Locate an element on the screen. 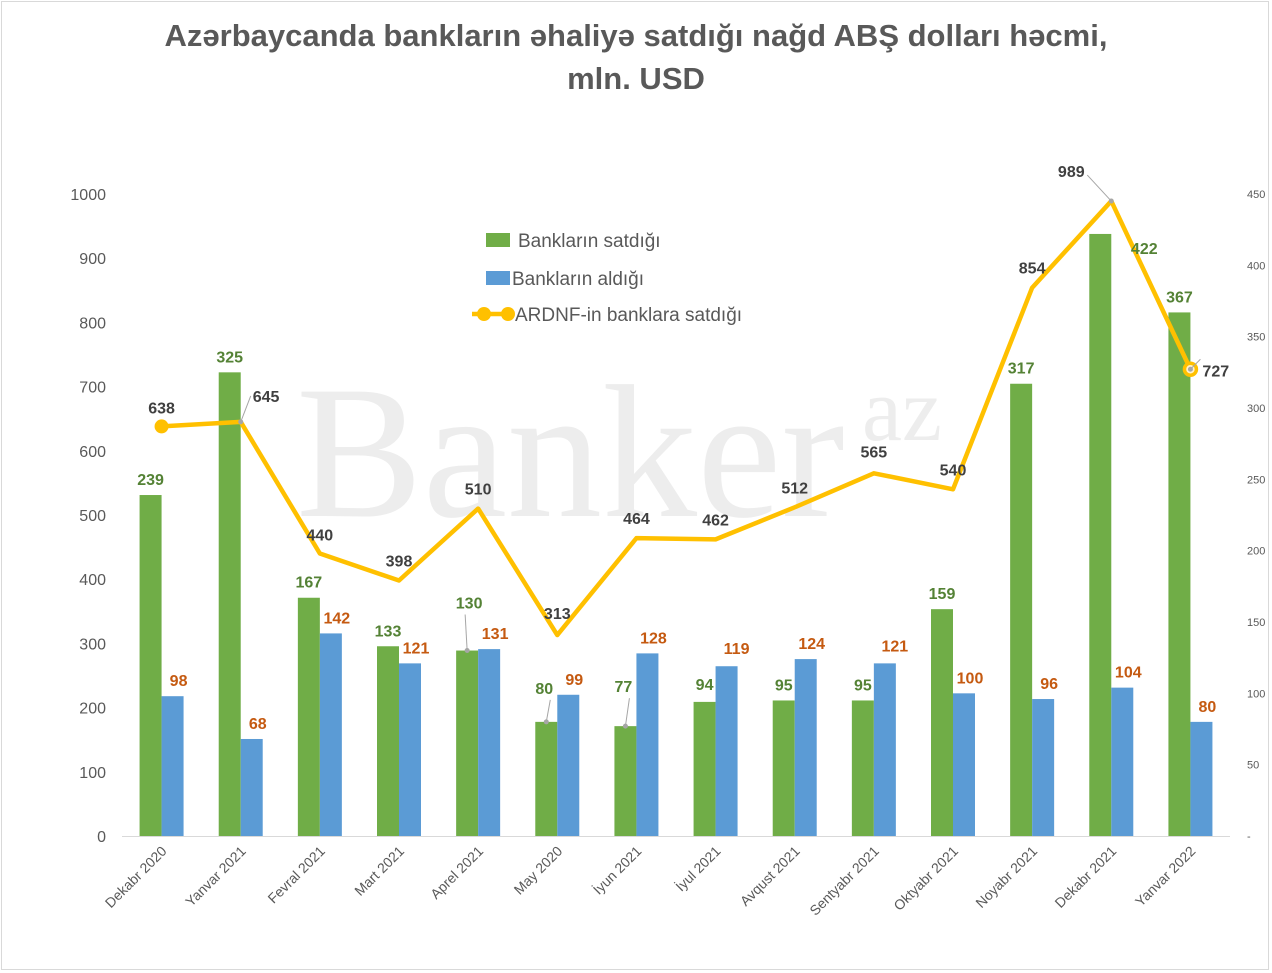 Image resolution: width=1272 pixels, height=973 pixels. y-left-tick-label: 500 is located at coordinates (92, 516).